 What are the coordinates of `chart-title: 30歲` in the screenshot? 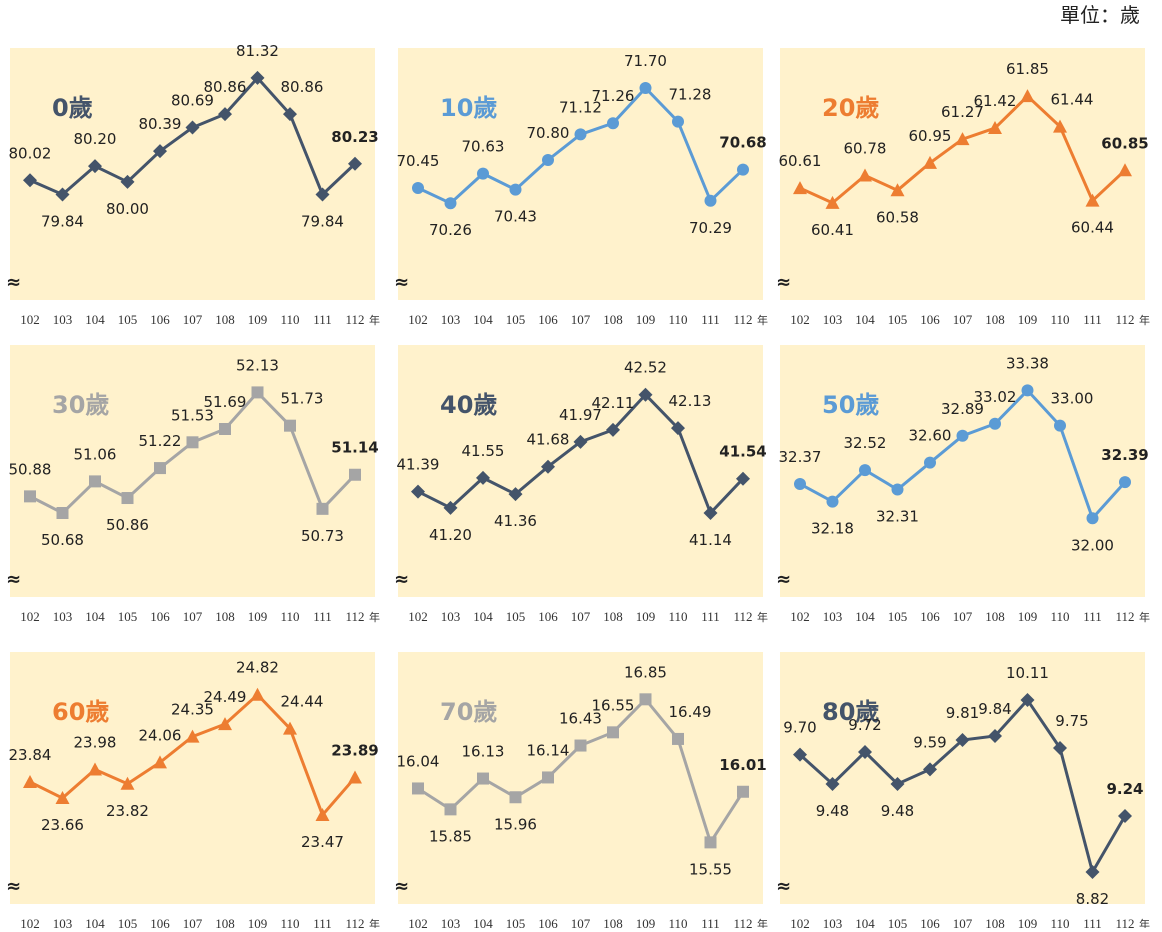 It's located at (80, 405).